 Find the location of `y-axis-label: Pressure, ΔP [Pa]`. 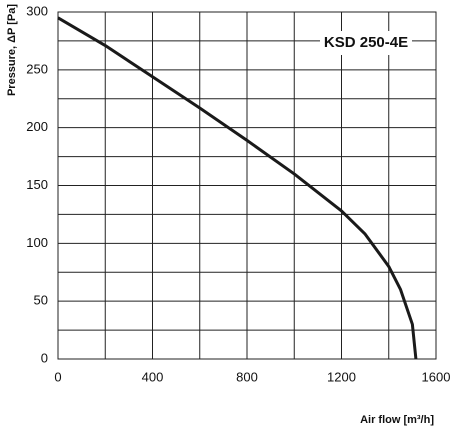

y-axis-label: Pressure, ΔP [Pa] is located at coordinates (12, 50).